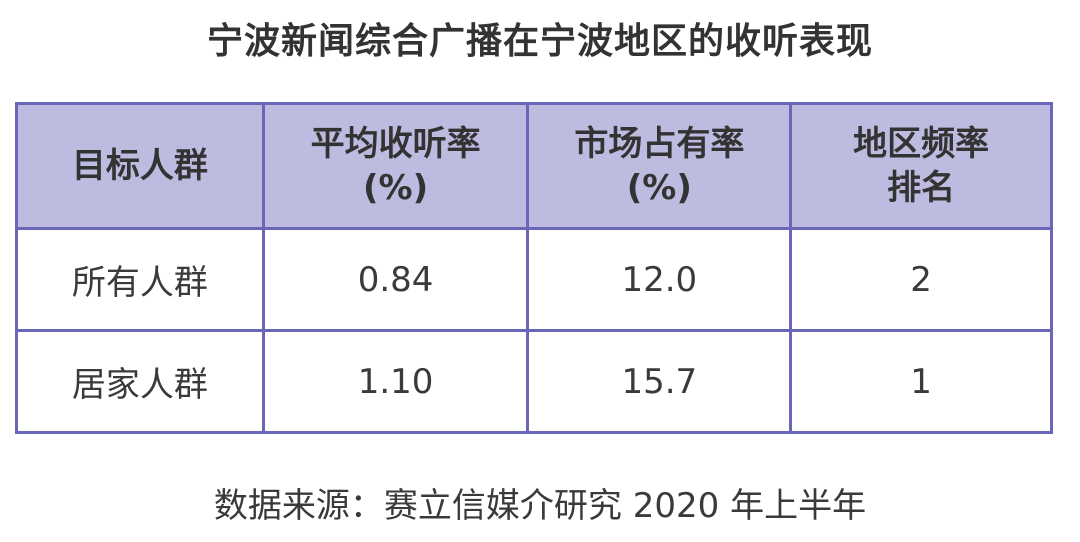  I want to click on header-rank: 地区频率 排名, so click(921, 166).